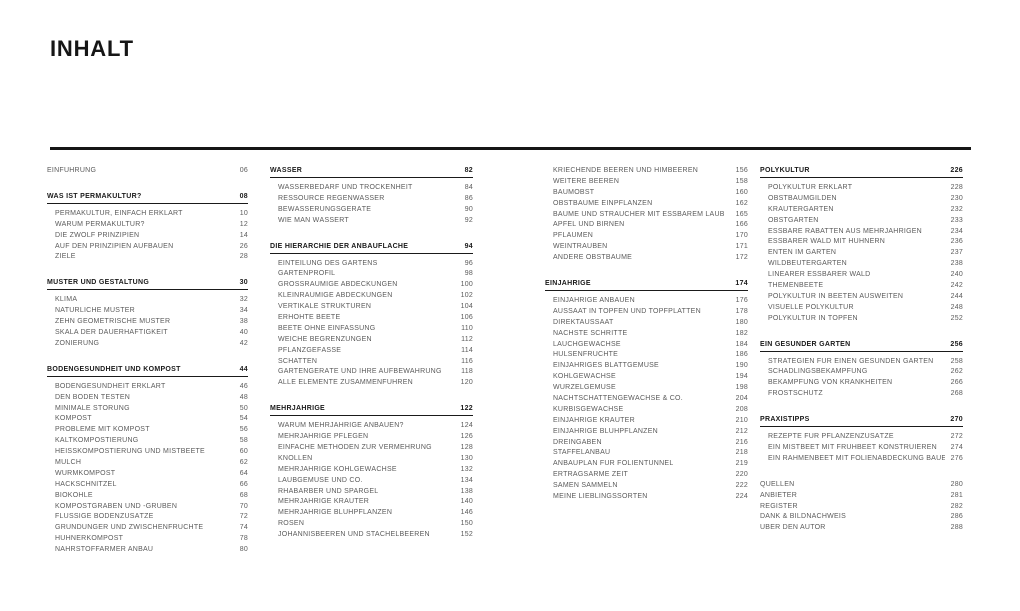 This screenshot has width=1020, height=611. Describe the element at coordinates (355, 448) in the screenshot. I see `toc-item-label: EINFACHE METHODEN ZUR VERMEHRUNG` at that location.